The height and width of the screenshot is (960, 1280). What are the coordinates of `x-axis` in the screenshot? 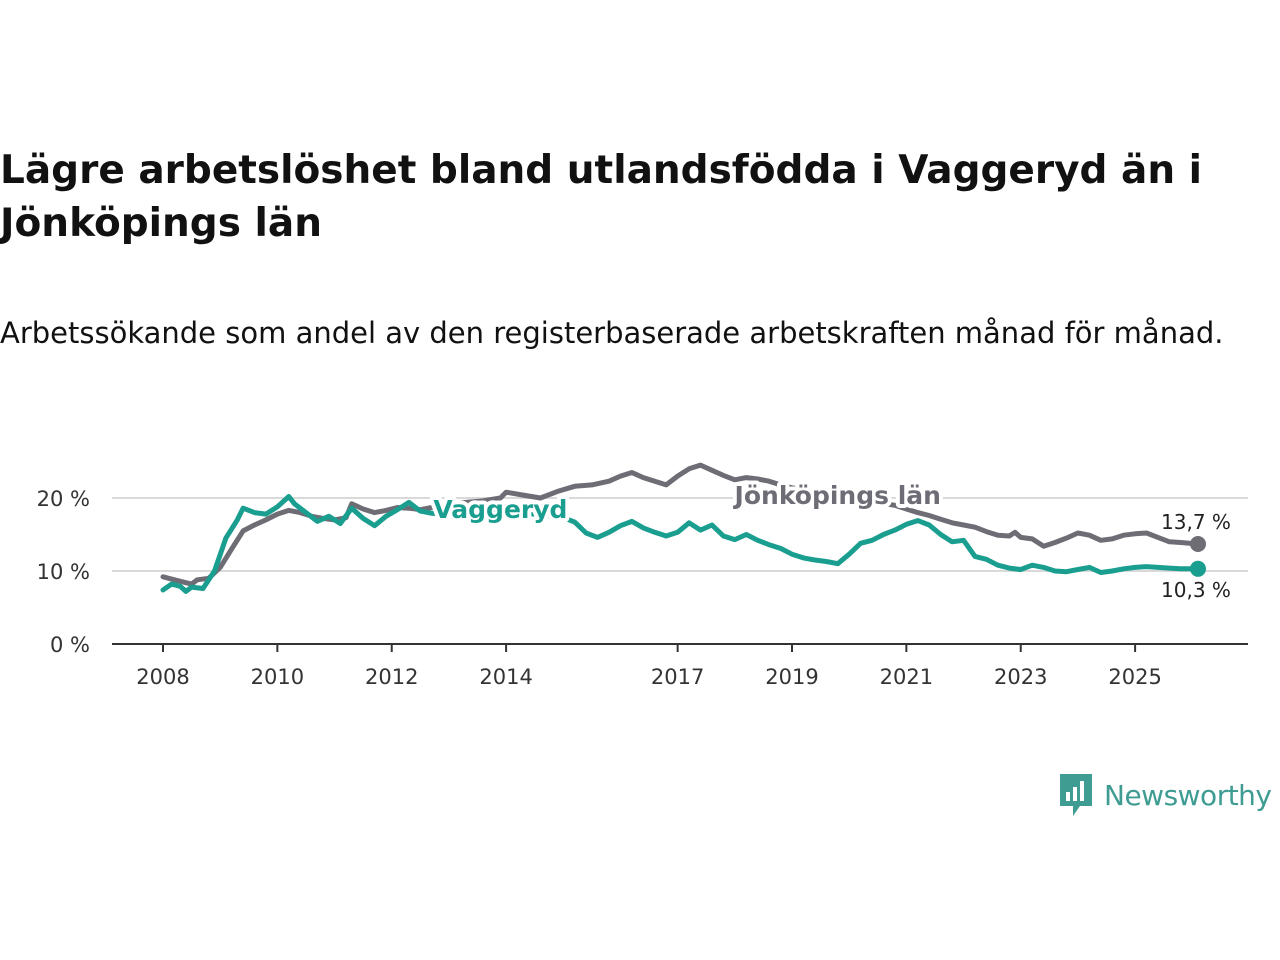 It's located at (680, 647).